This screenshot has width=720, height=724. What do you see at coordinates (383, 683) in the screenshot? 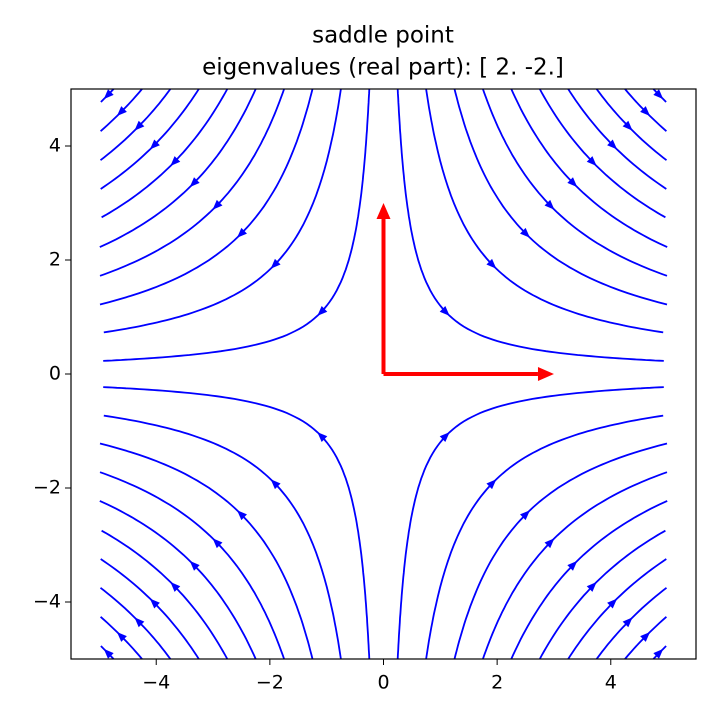
I see `x-tick-label: 0` at bounding box center [383, 683].